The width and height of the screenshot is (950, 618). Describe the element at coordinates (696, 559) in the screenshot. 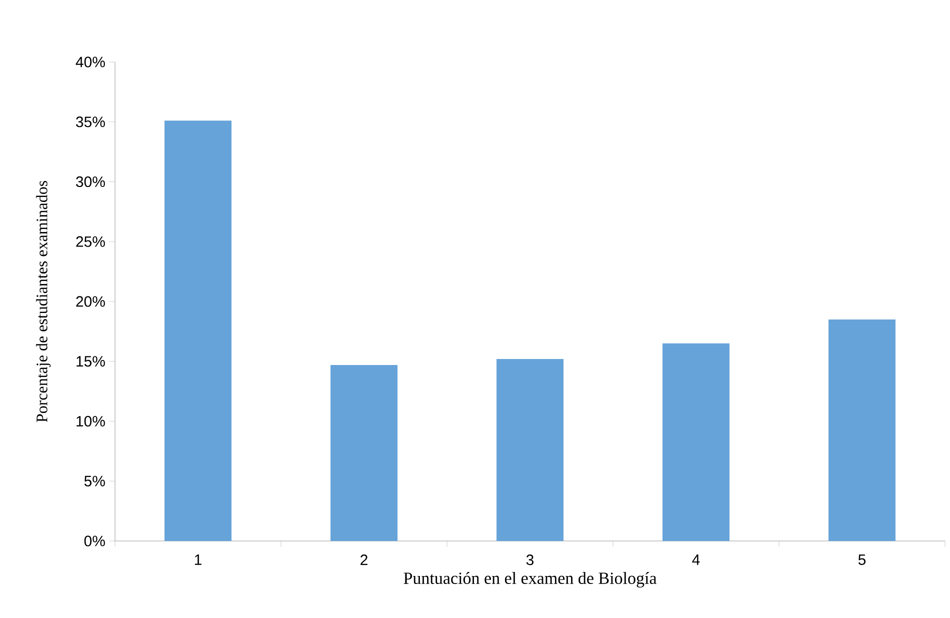

I see `x-tick-label: 4` at that location.